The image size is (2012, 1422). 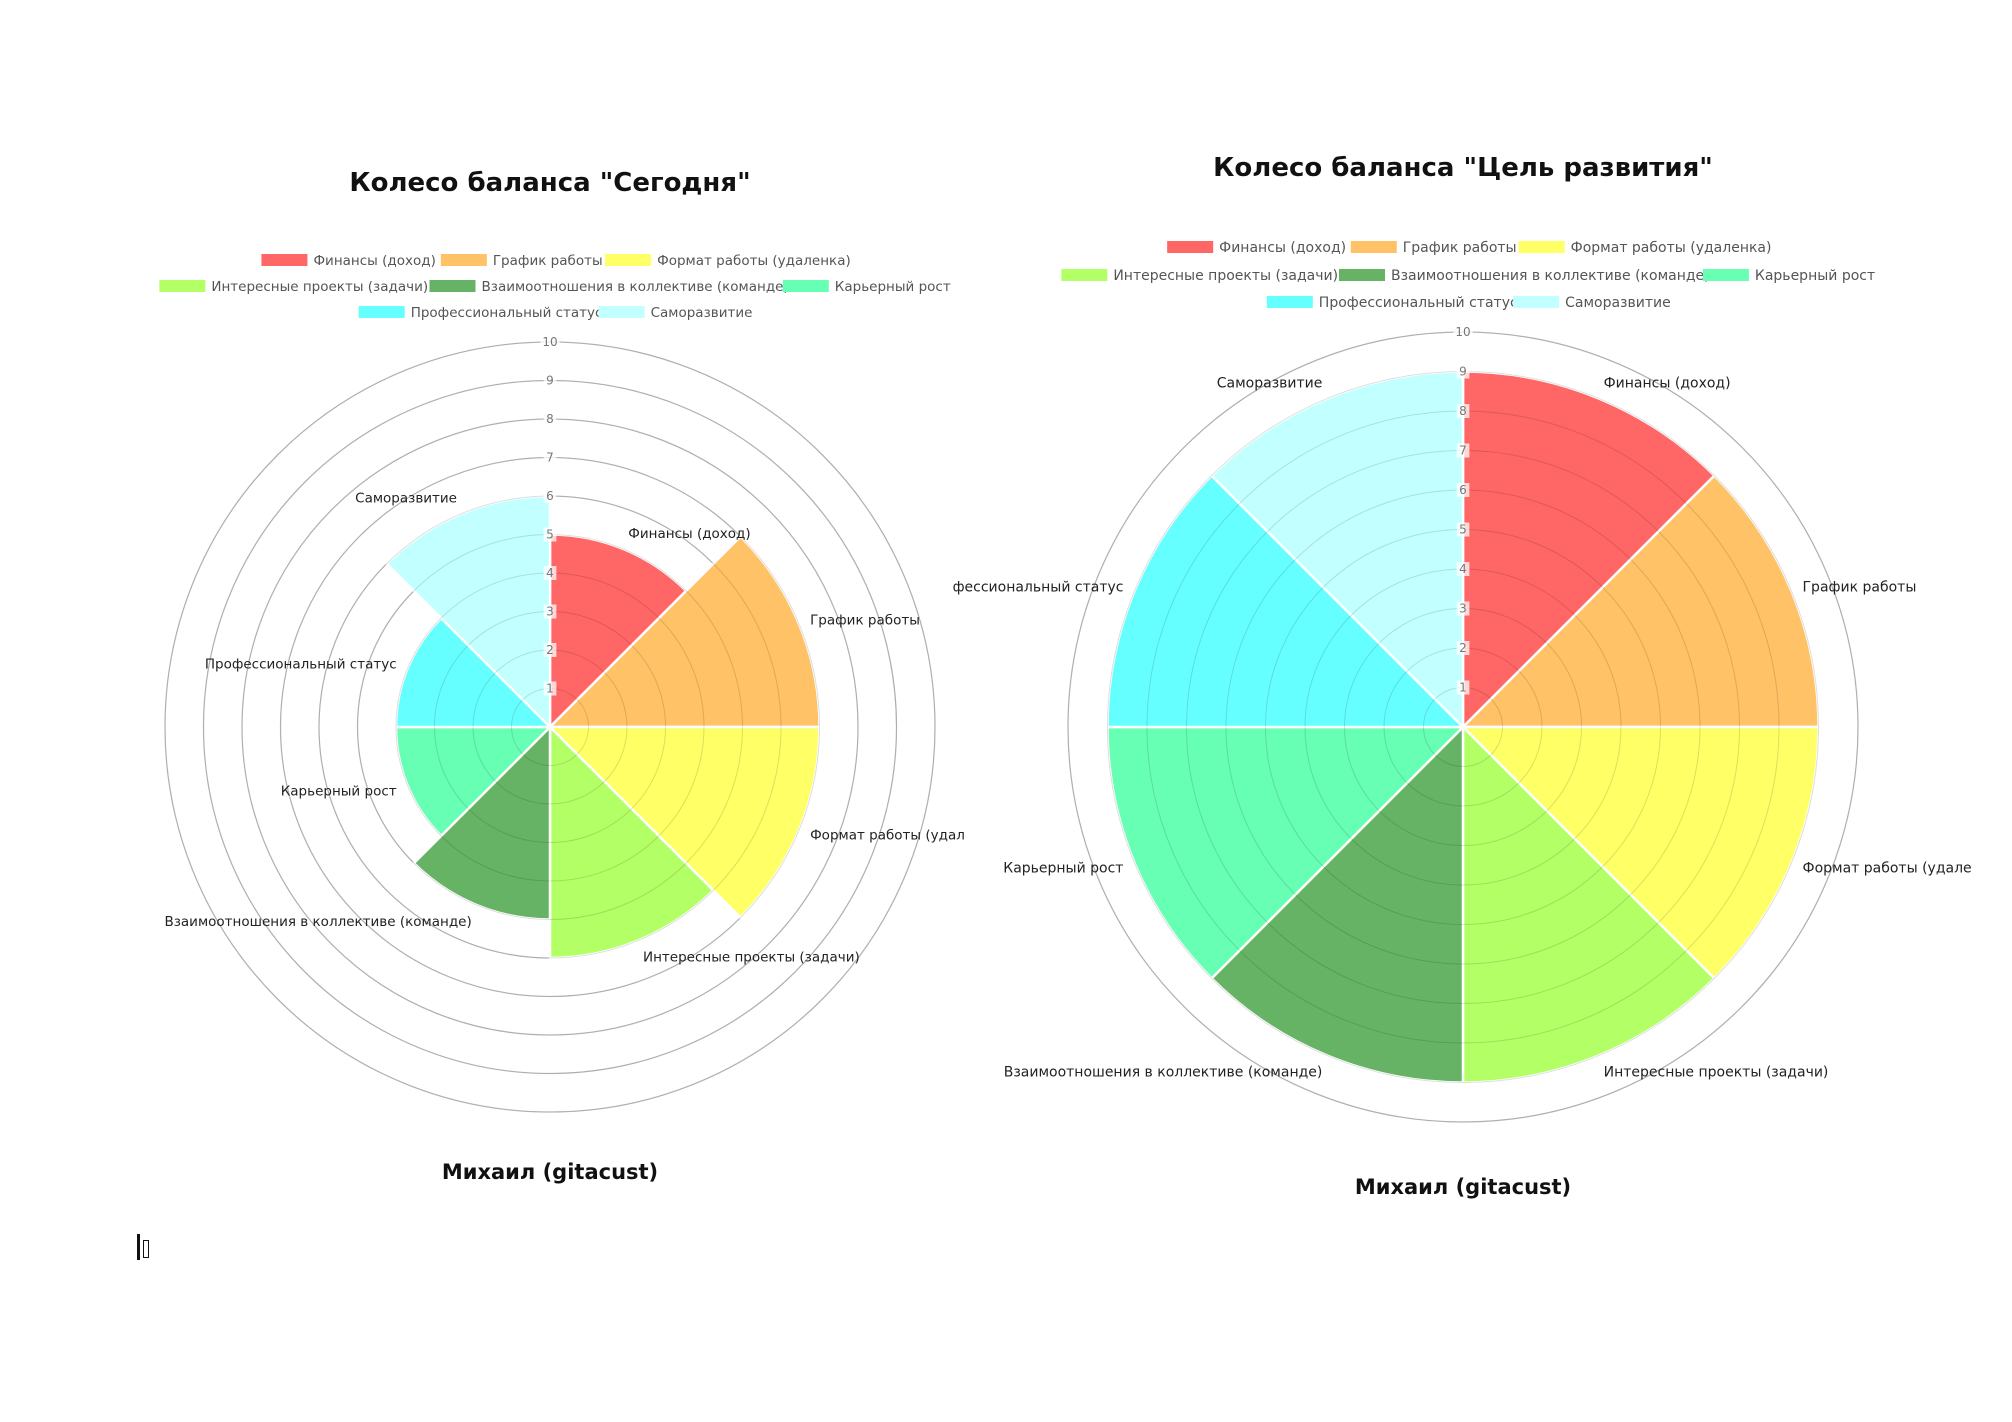 What do you see at coordinates (887, 836) in the screenshot?
I see `point-label-today-2: Формат работы (удал` at bounding box center [887, 836].